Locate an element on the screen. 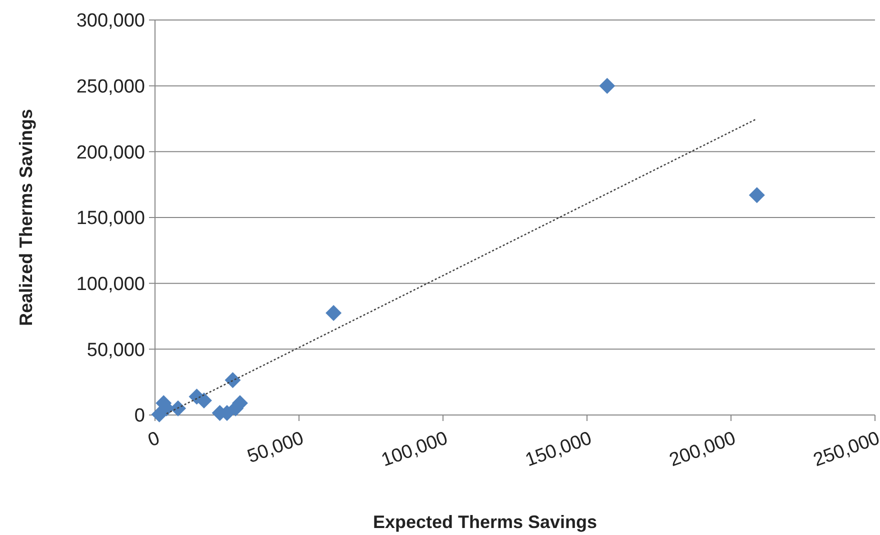  y-tick-label: 100,000 is located at coordinates (110, 284).